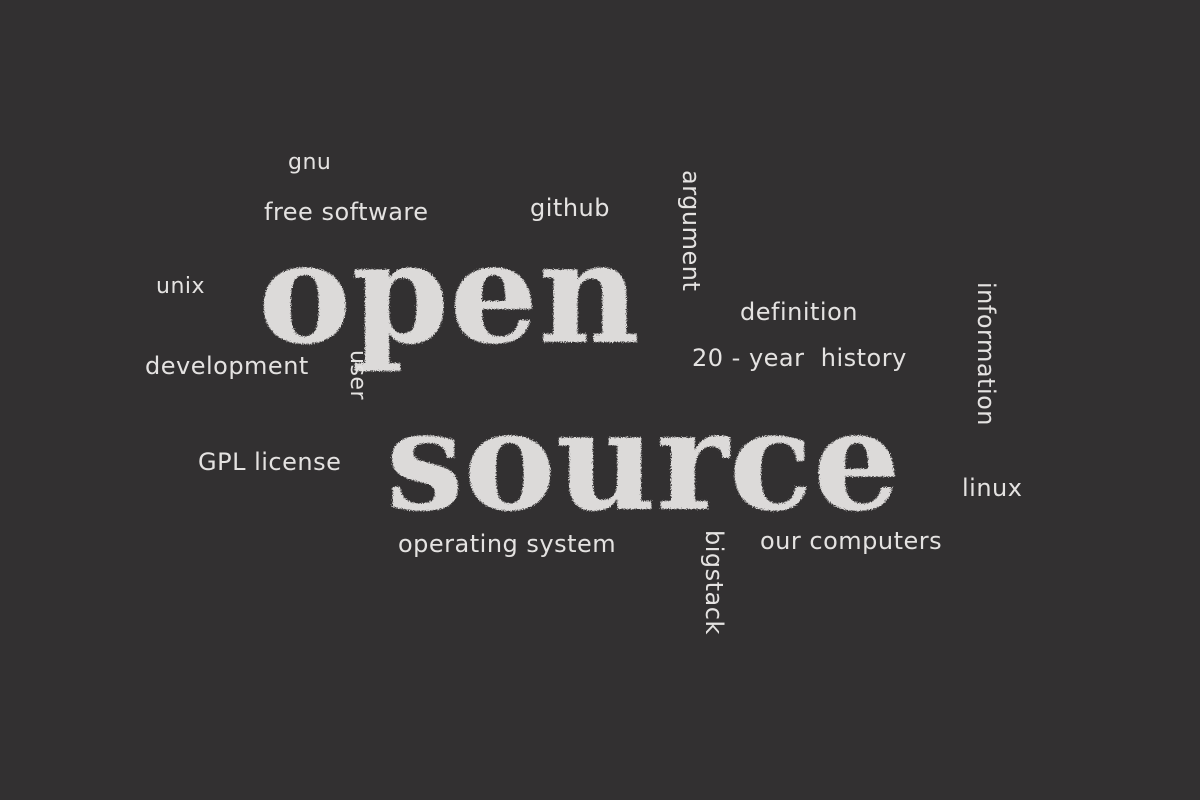  What do you see at coordinates (992, 488) in the screenshot?
I see `word-linux: linux` at bounding box center [992, 488].